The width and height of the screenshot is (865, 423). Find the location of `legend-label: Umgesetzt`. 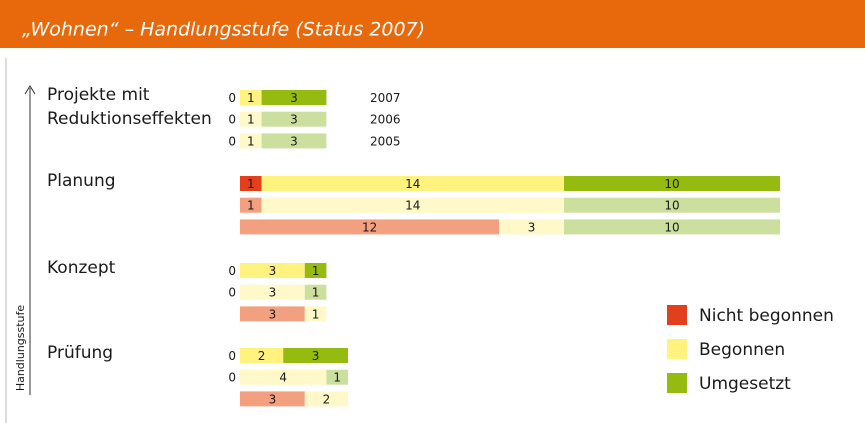

legend-label: Umgesetzt is located at coordinates (745, 384).